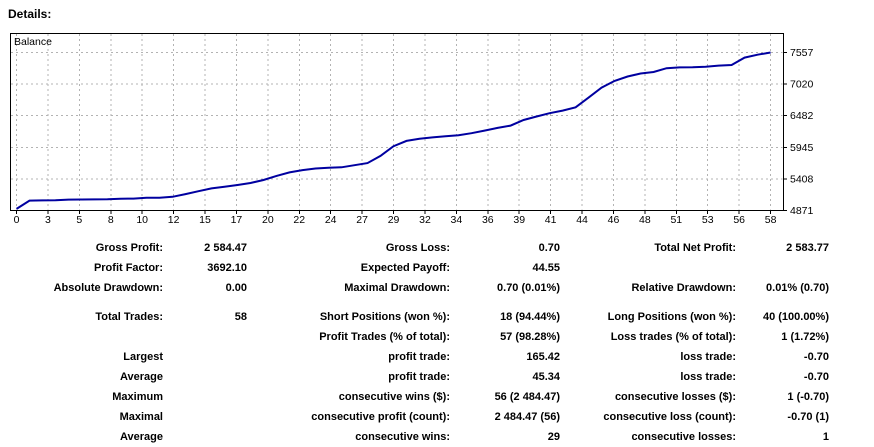 This screenshot has width=874, height=447. I want to click on stat-value: 0.01% (0.70), so click(797, 288).